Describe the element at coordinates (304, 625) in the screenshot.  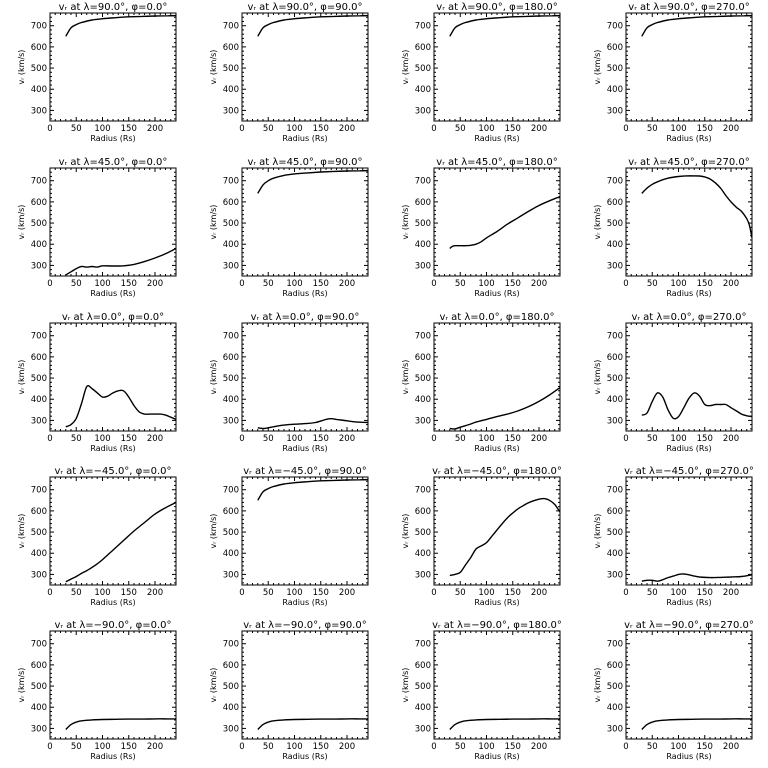
I see `chart-title: vᵣ at λ=−90.0°, φ=90.0°` at that location.